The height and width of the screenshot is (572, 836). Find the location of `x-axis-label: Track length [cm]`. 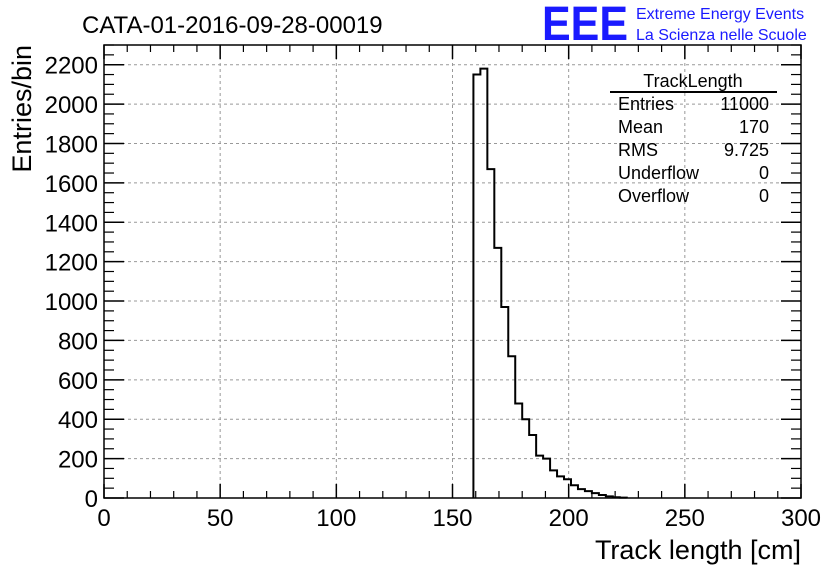

x-axis-label: Track length [cm] is located at coordinates (698, 550).